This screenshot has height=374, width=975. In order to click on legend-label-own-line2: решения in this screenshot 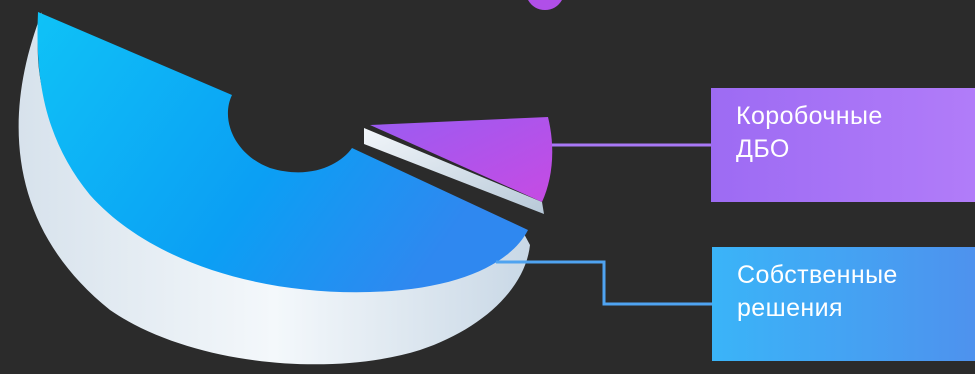, I will do `click(790, 308)`.